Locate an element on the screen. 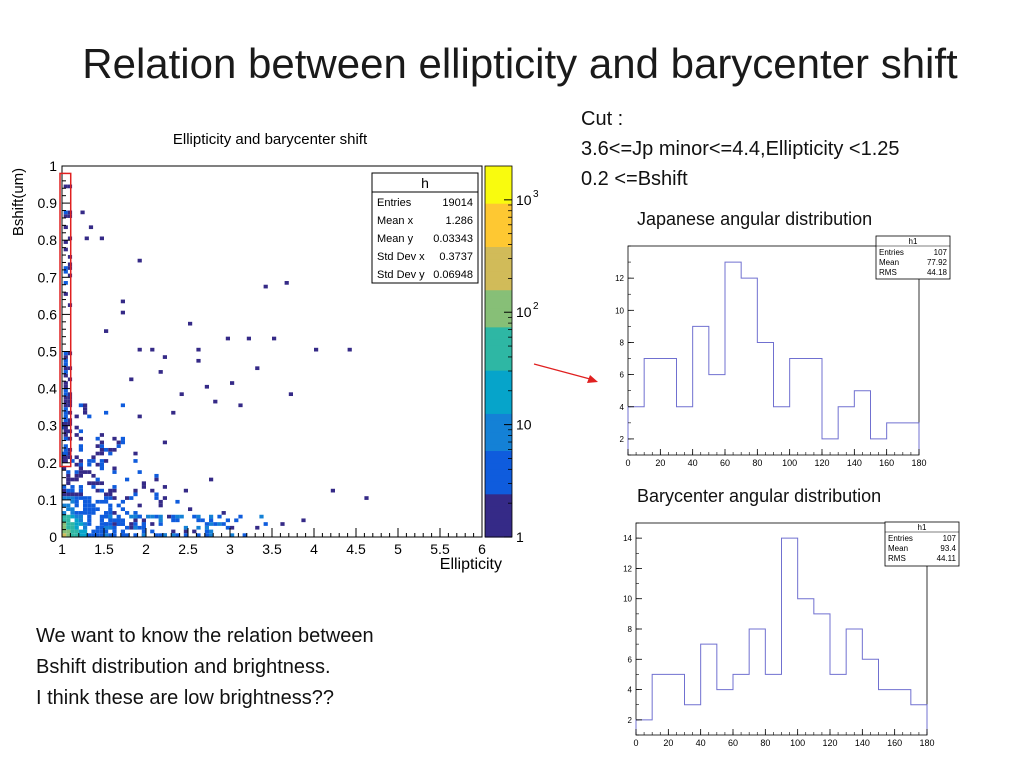 The image size is (1024, 768). stats-label: Entries is located at coordinates (394, 203).